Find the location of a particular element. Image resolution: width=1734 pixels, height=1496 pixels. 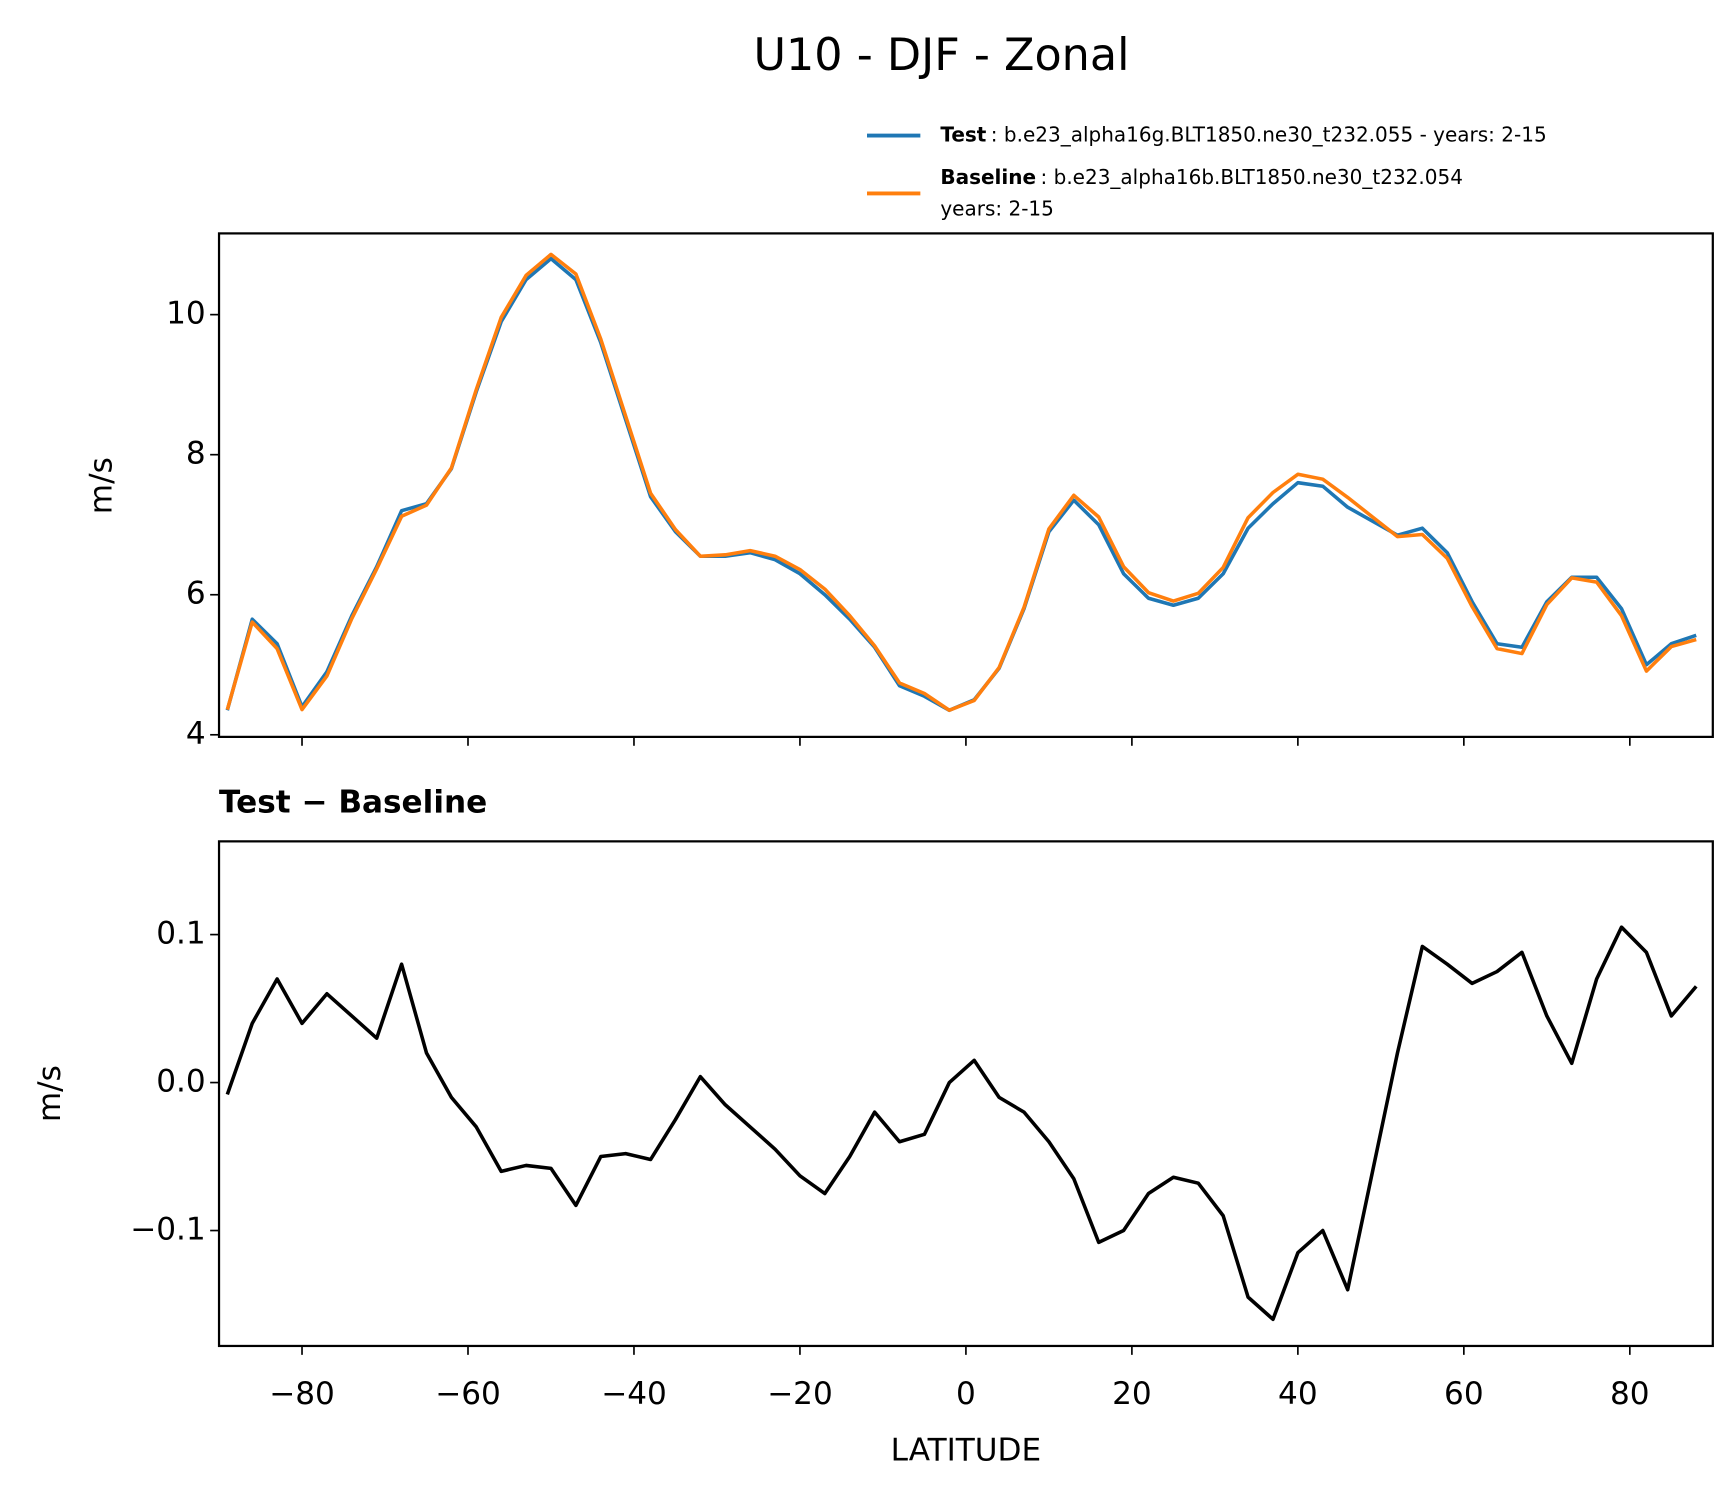

y-tick-label: 4 is located at coordinates (196, 734).